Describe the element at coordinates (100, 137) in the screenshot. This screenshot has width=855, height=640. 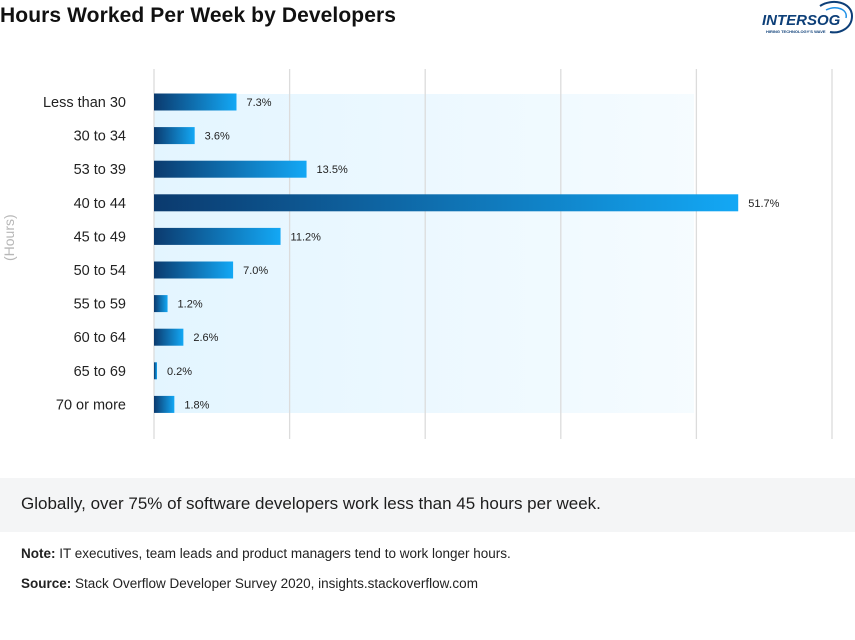
I see `category-label: 30 to 34` at that location.